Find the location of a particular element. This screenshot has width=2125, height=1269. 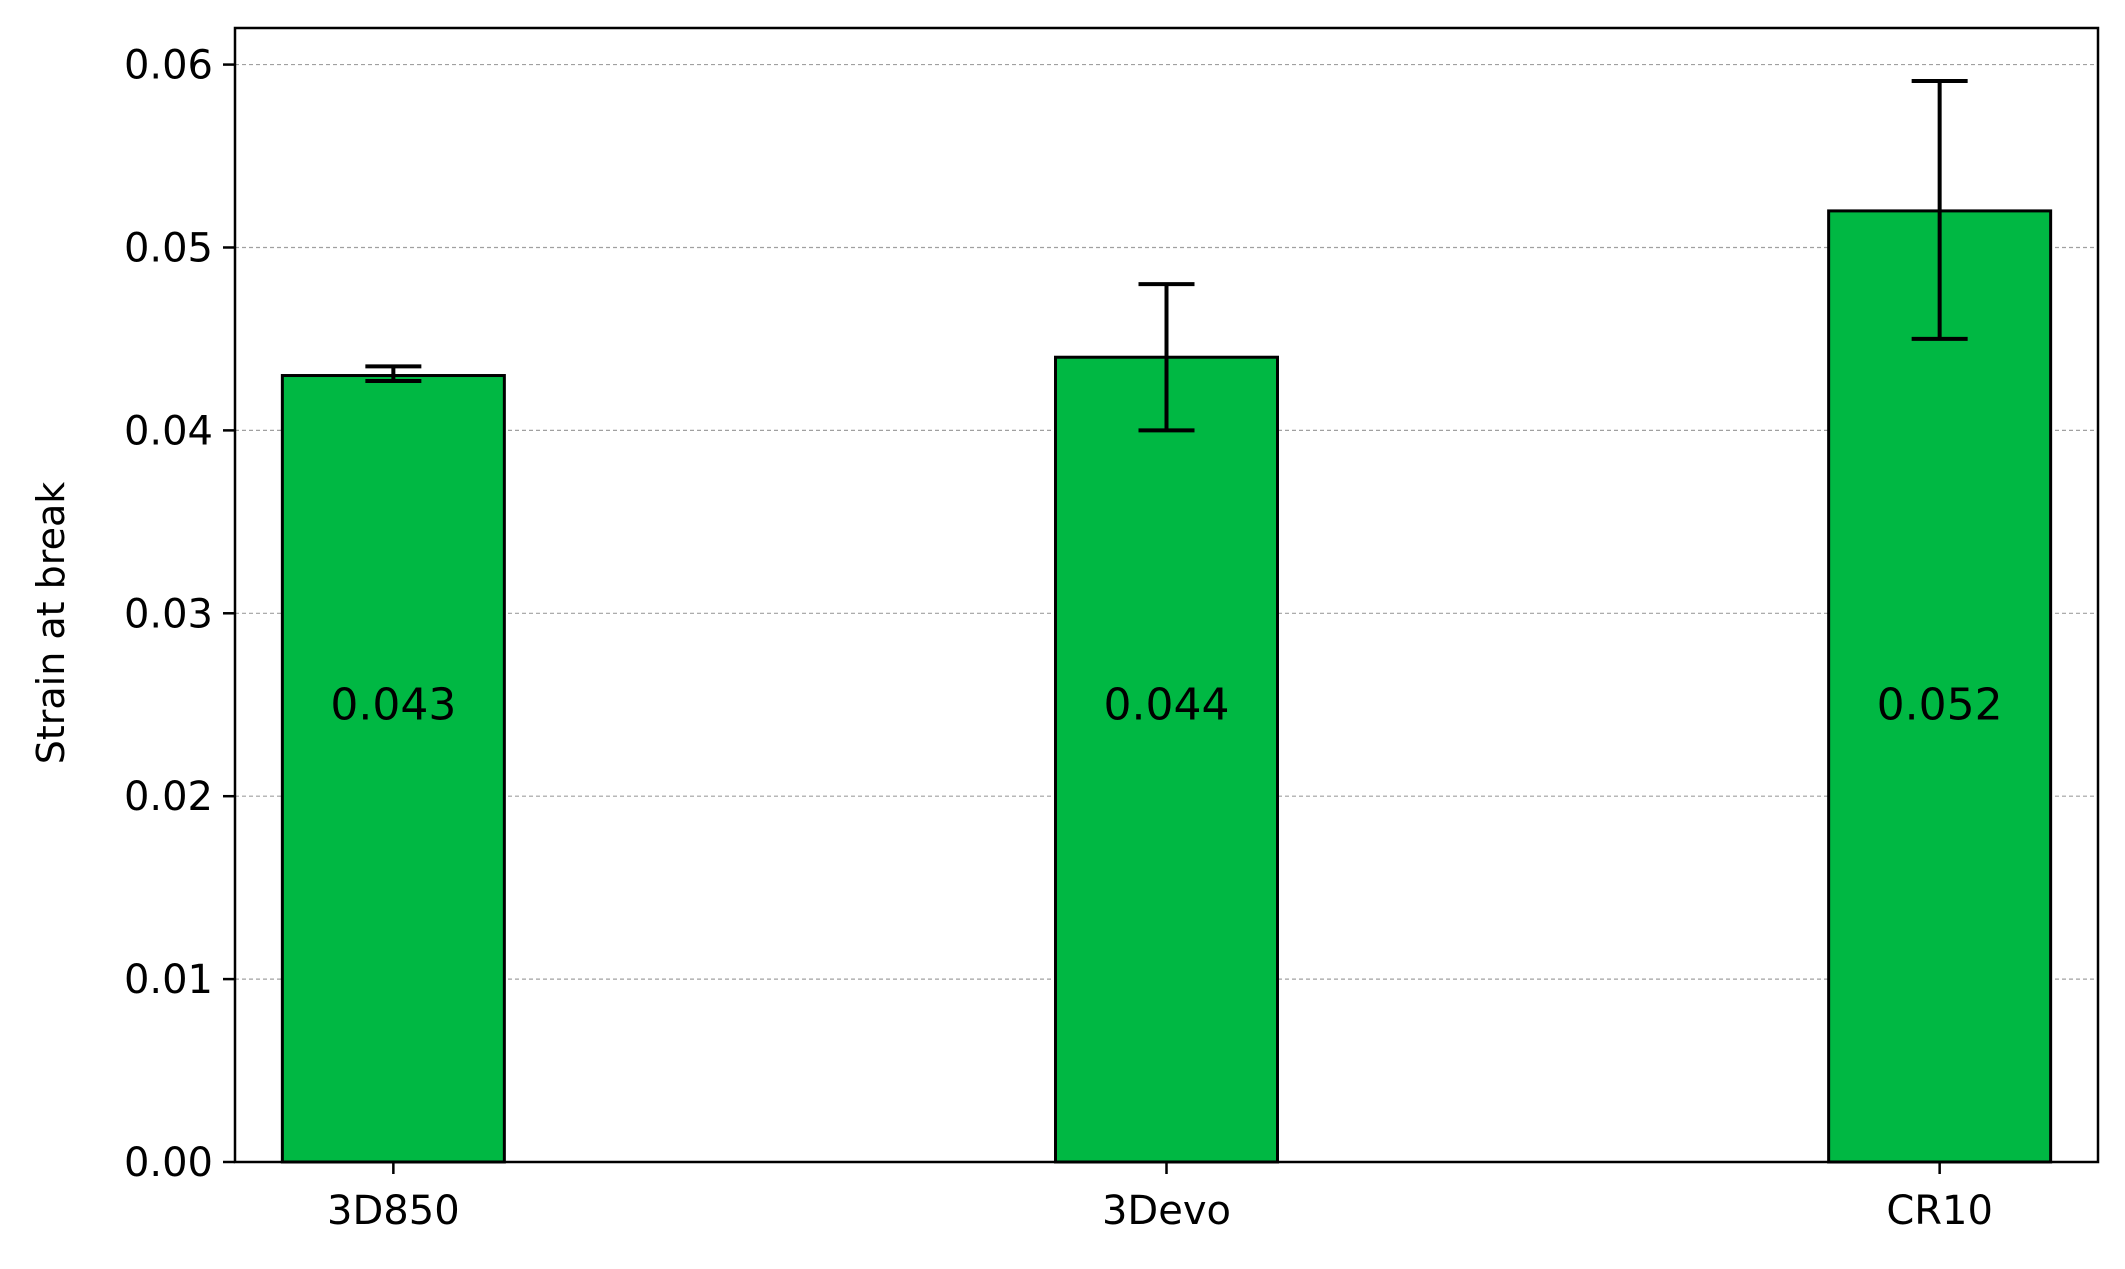

bar-3d850 is located at coordinates (393, 769).